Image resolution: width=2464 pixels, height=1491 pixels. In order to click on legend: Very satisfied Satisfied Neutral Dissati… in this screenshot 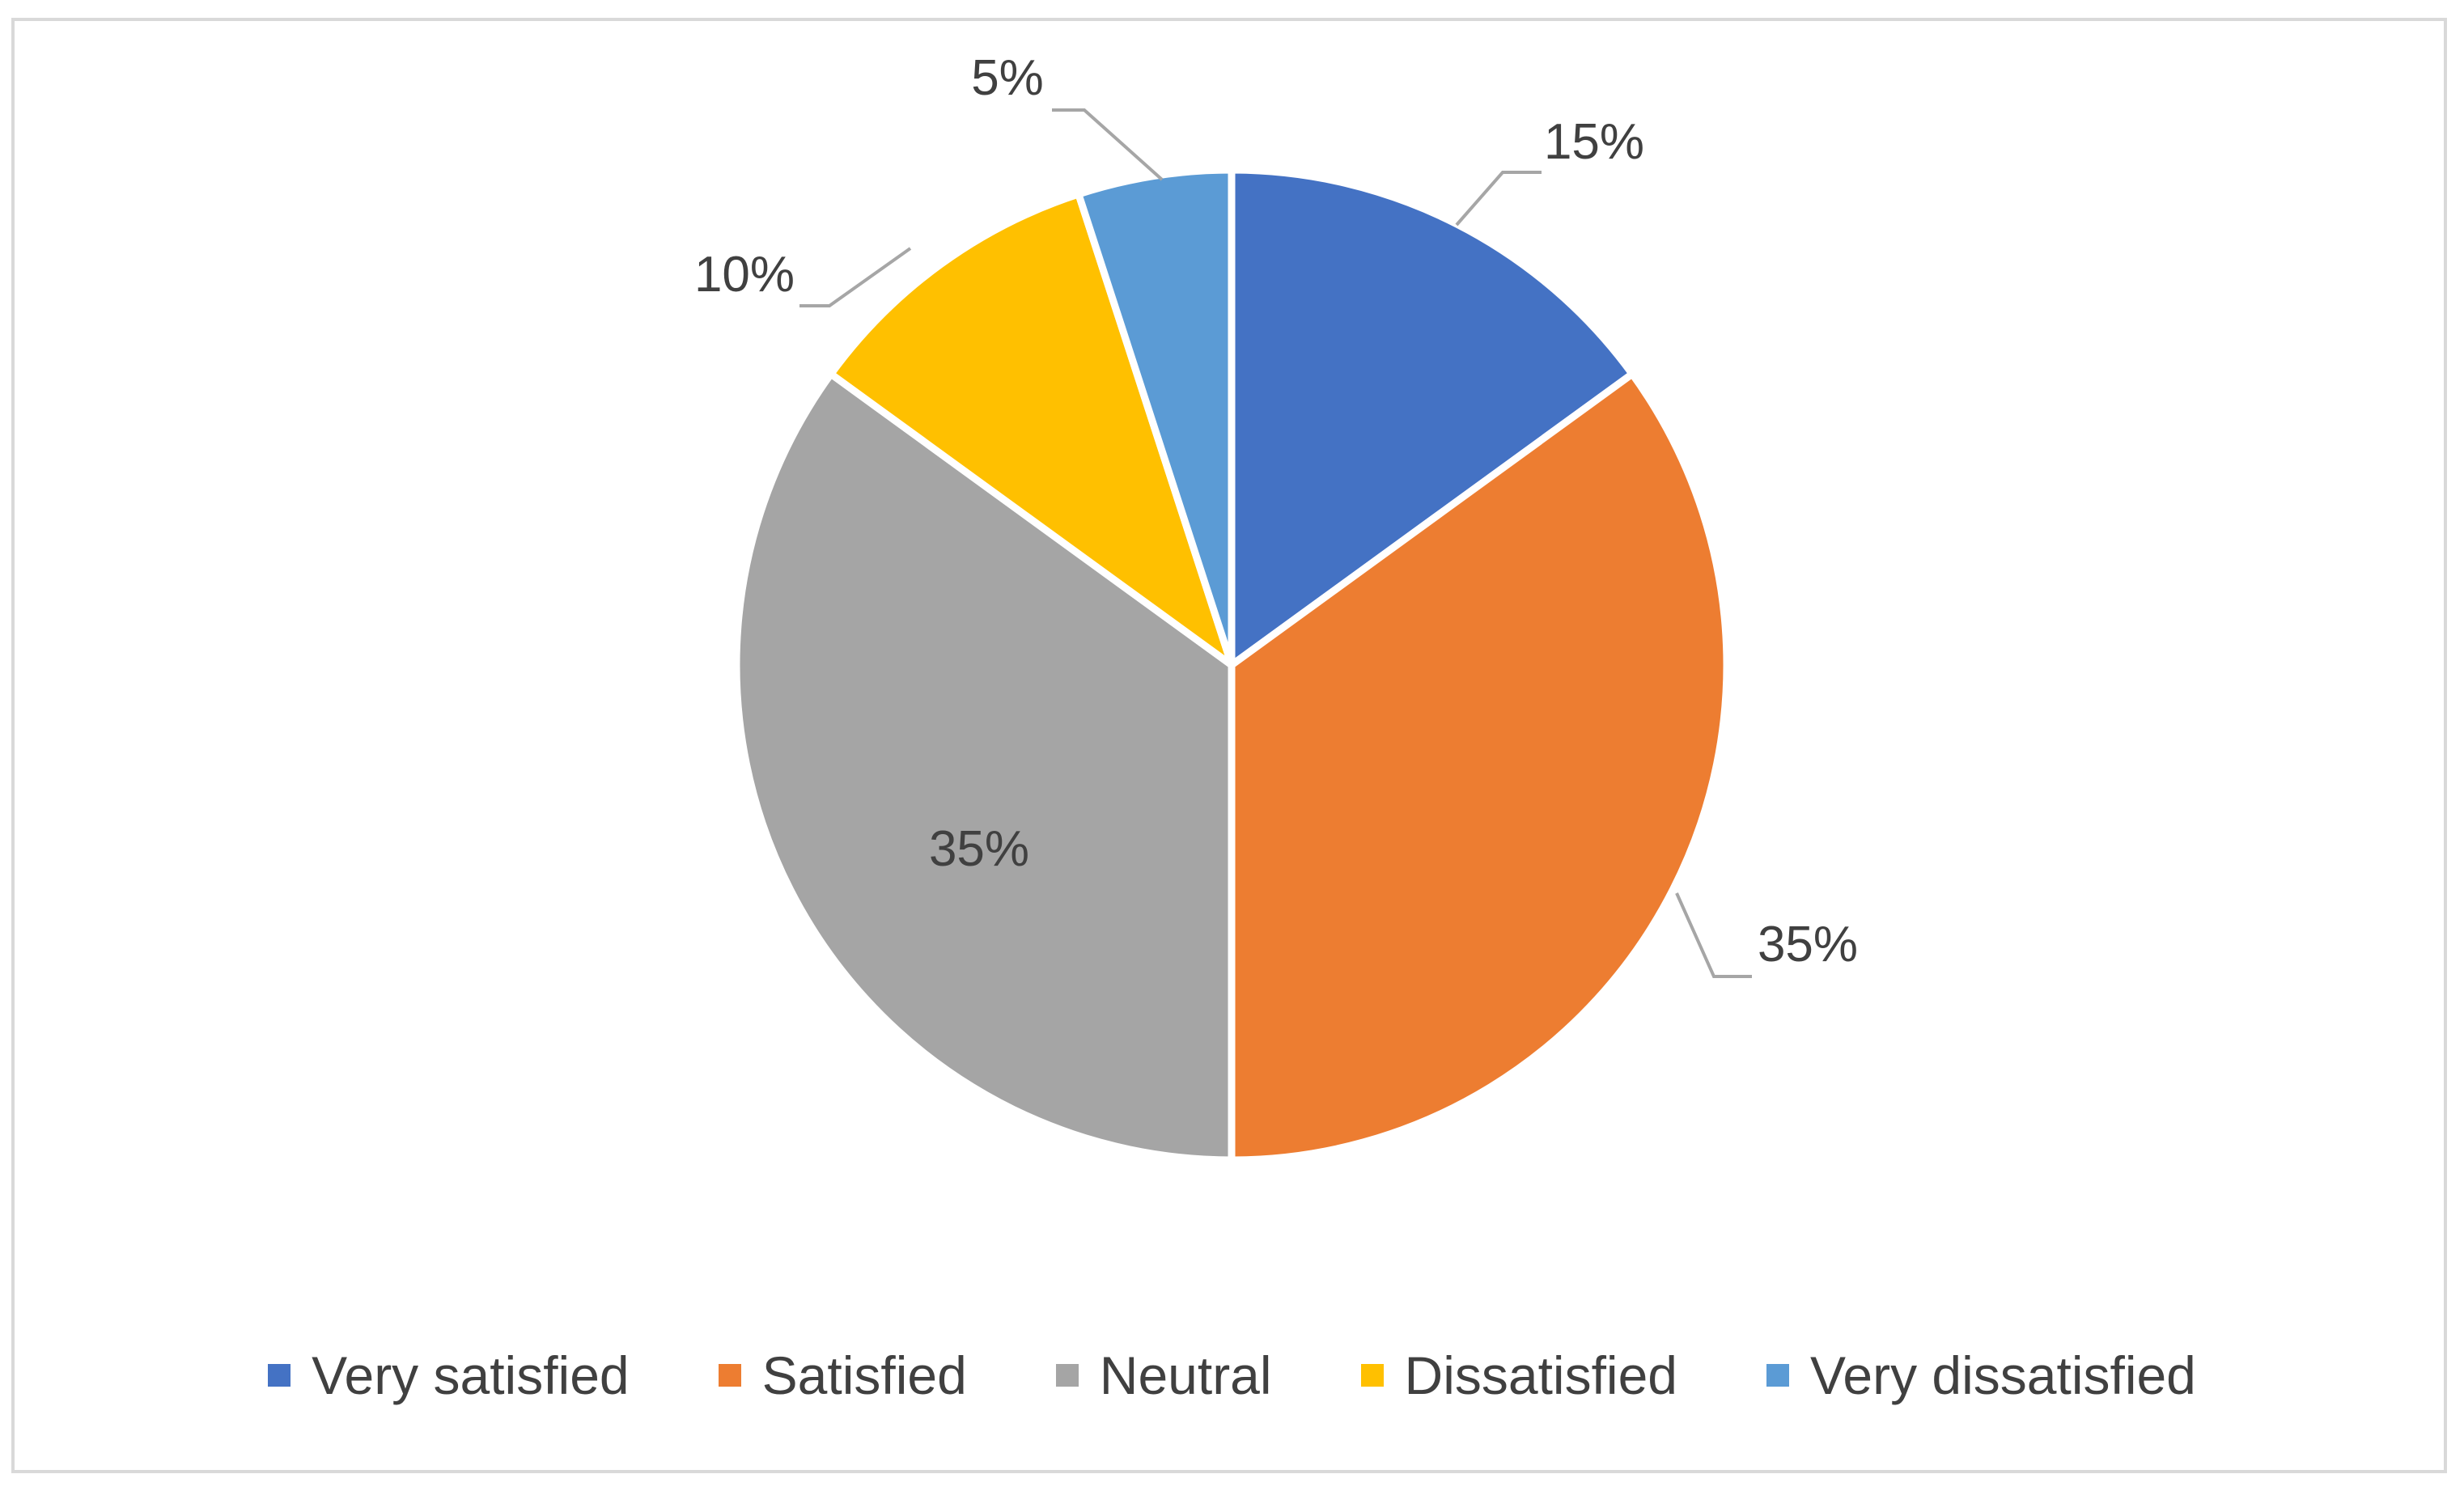, I will do `click(1232, 1375)`.